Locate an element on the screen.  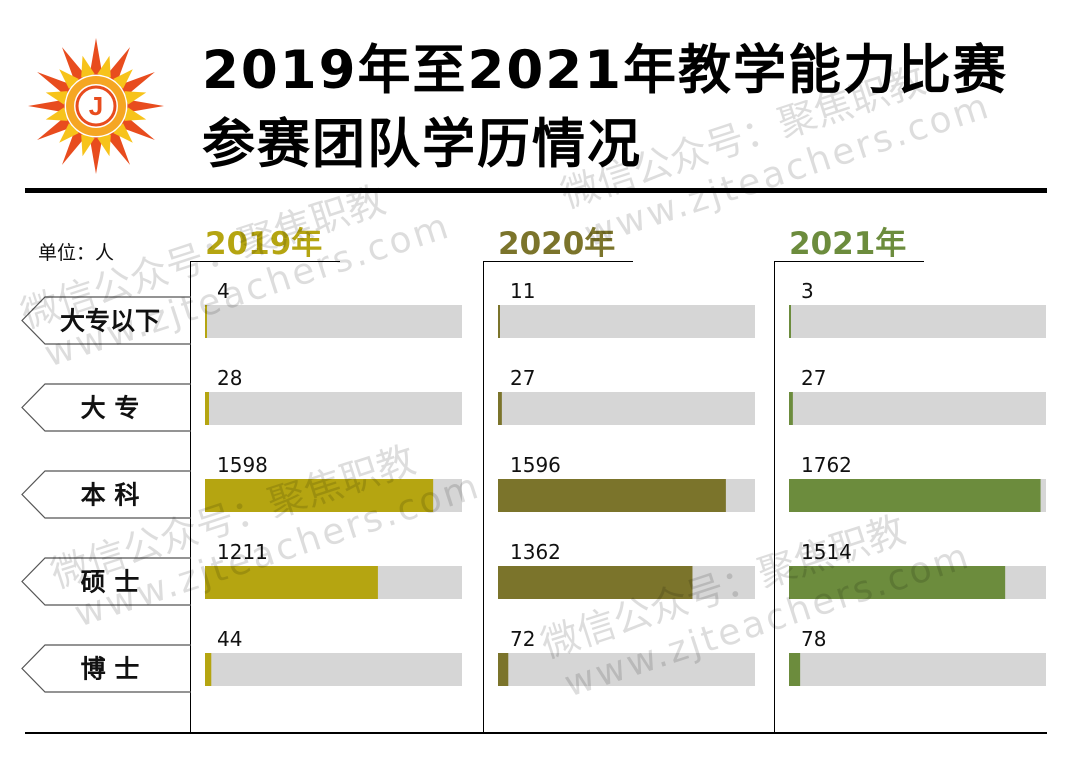
series-title-2020: 2020年 is located at coordinates (557, 244).